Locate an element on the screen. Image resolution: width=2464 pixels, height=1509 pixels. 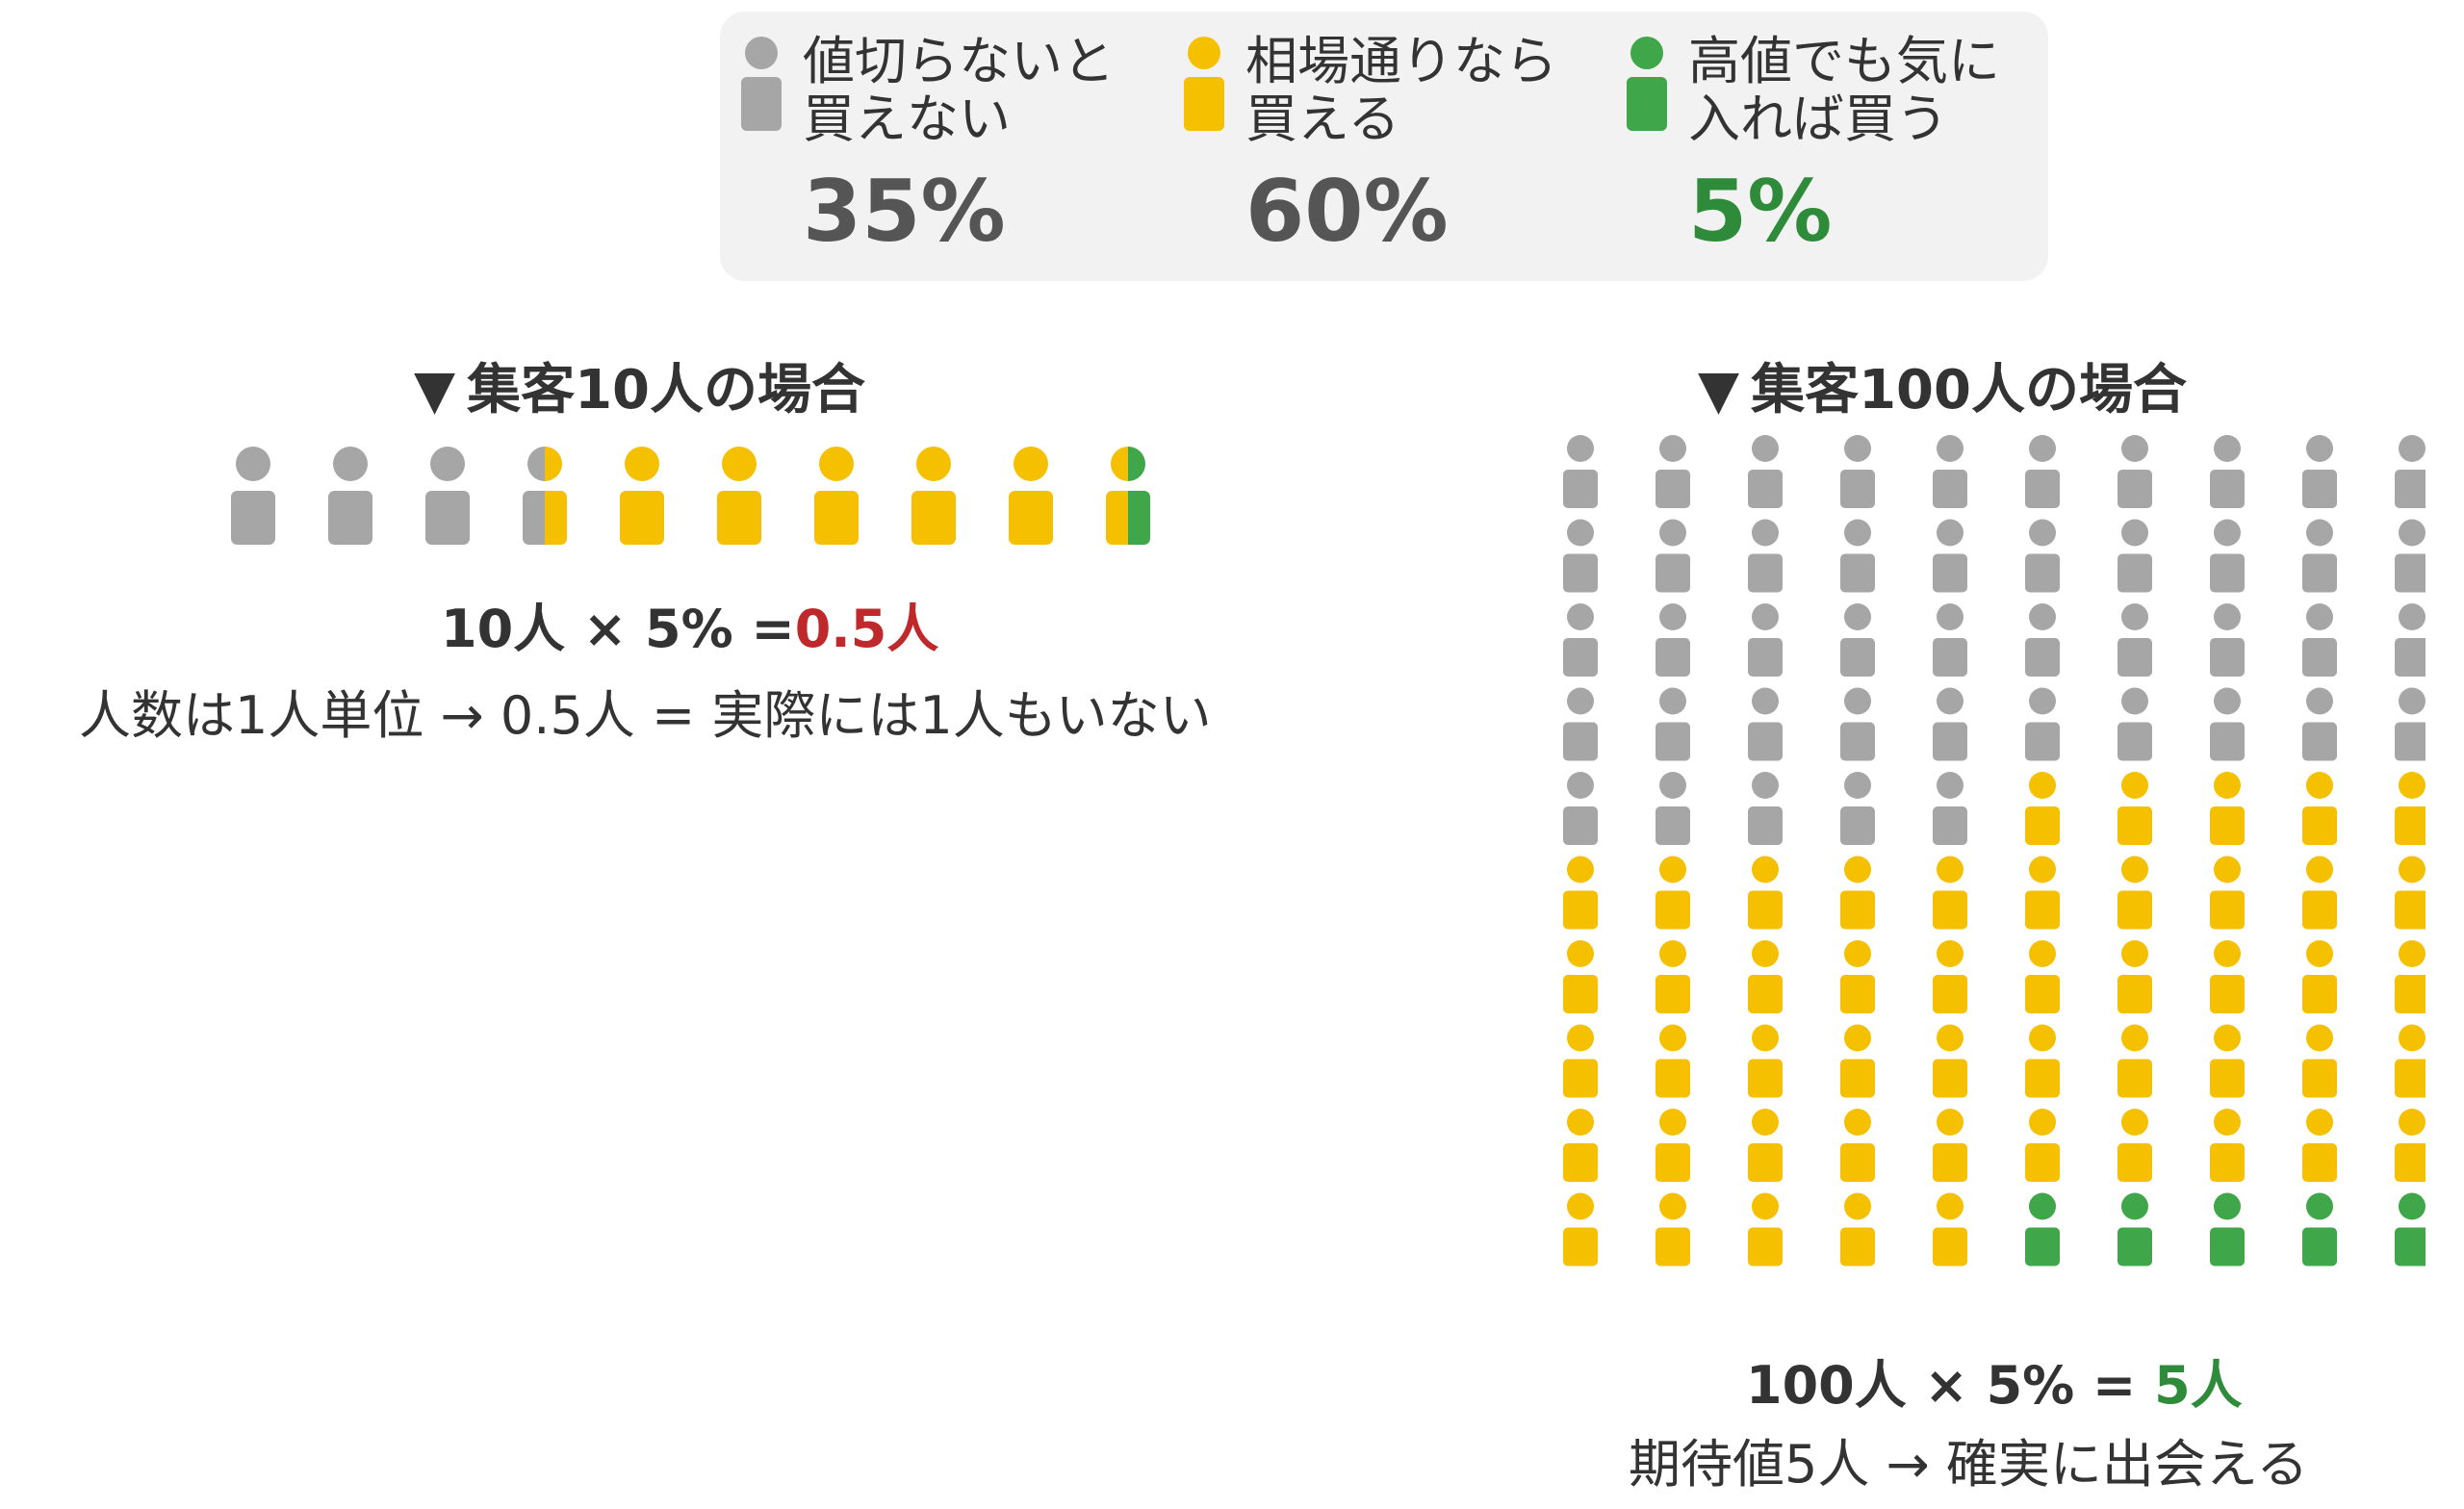
left-heading: ▼ 集客10人の場合 is located at coordinates (639, 391).